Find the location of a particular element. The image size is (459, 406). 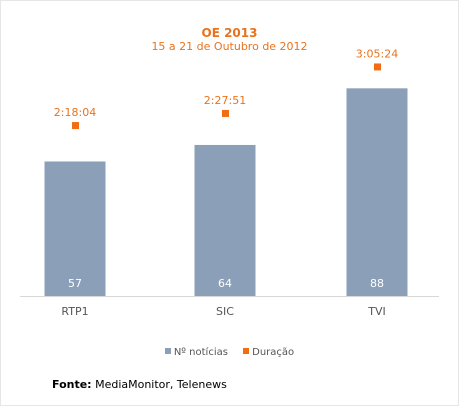

chart-legend: Nº notícias Duração is located at coordinates (229, 352).